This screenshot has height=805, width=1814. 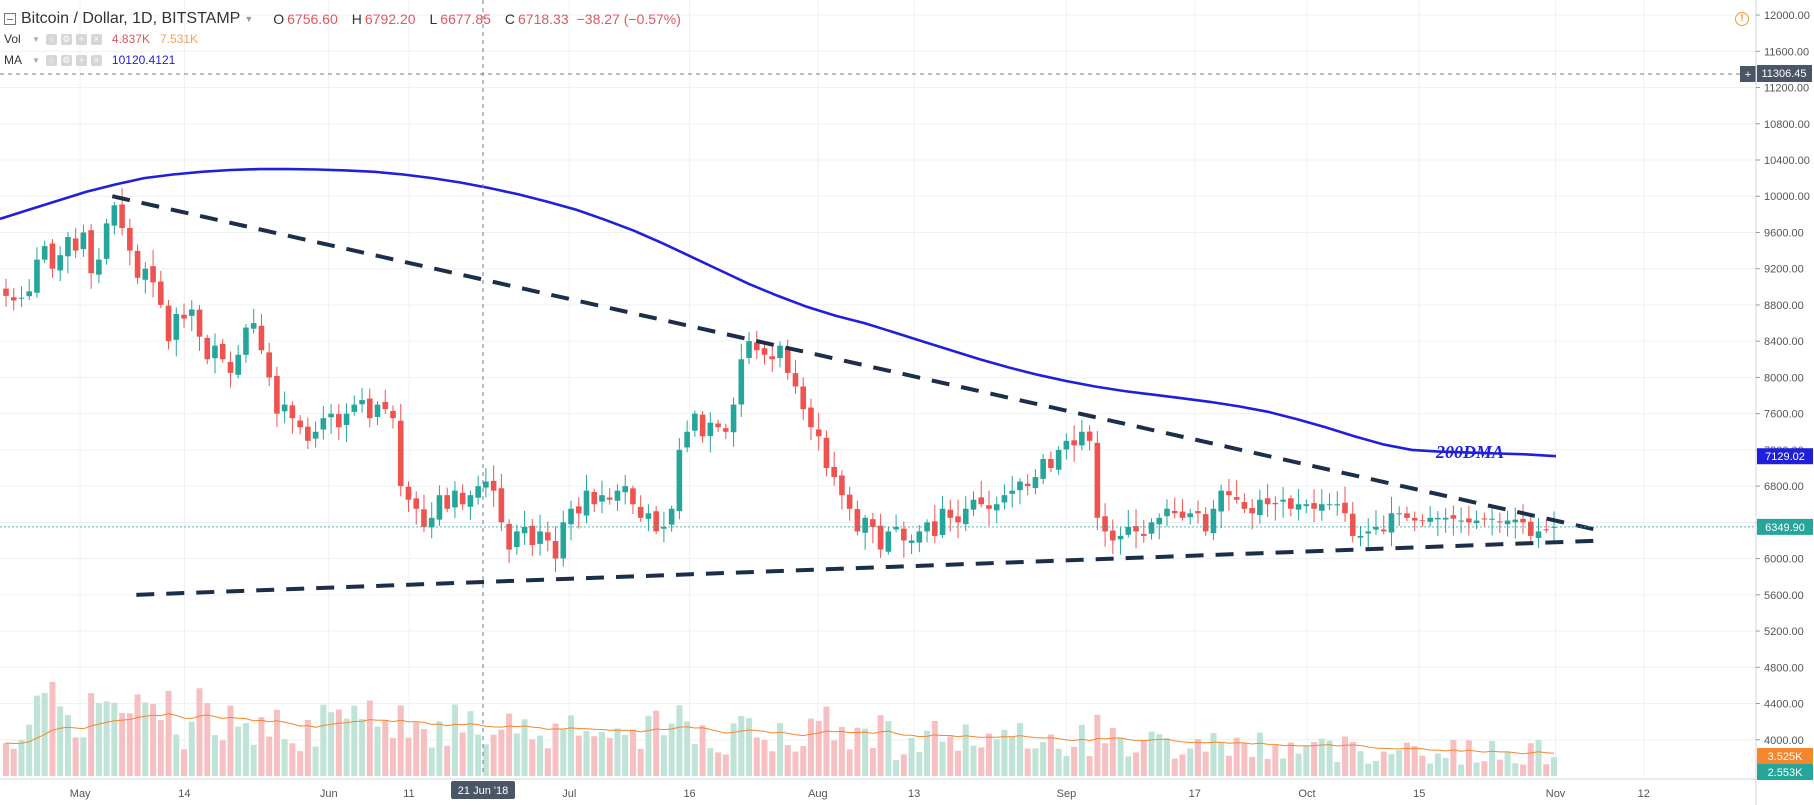 I want to click on symbol-title: Bitcoin / Dollar, 1D, BITSTAMP, so click(x=131, y=18).